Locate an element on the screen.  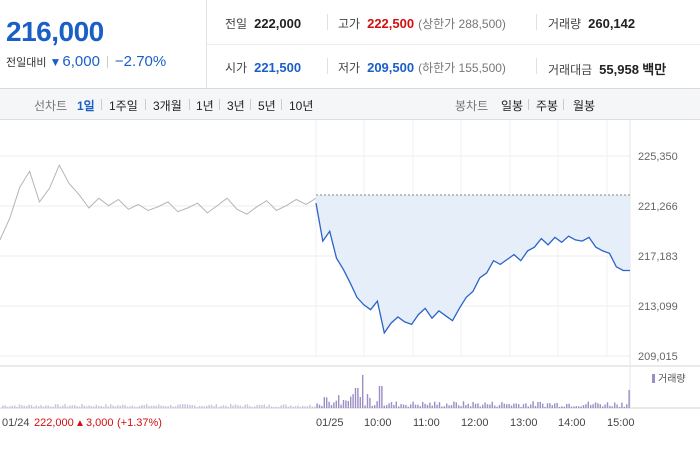
change-label: 전일대비 is located at coordinates (26, 62).